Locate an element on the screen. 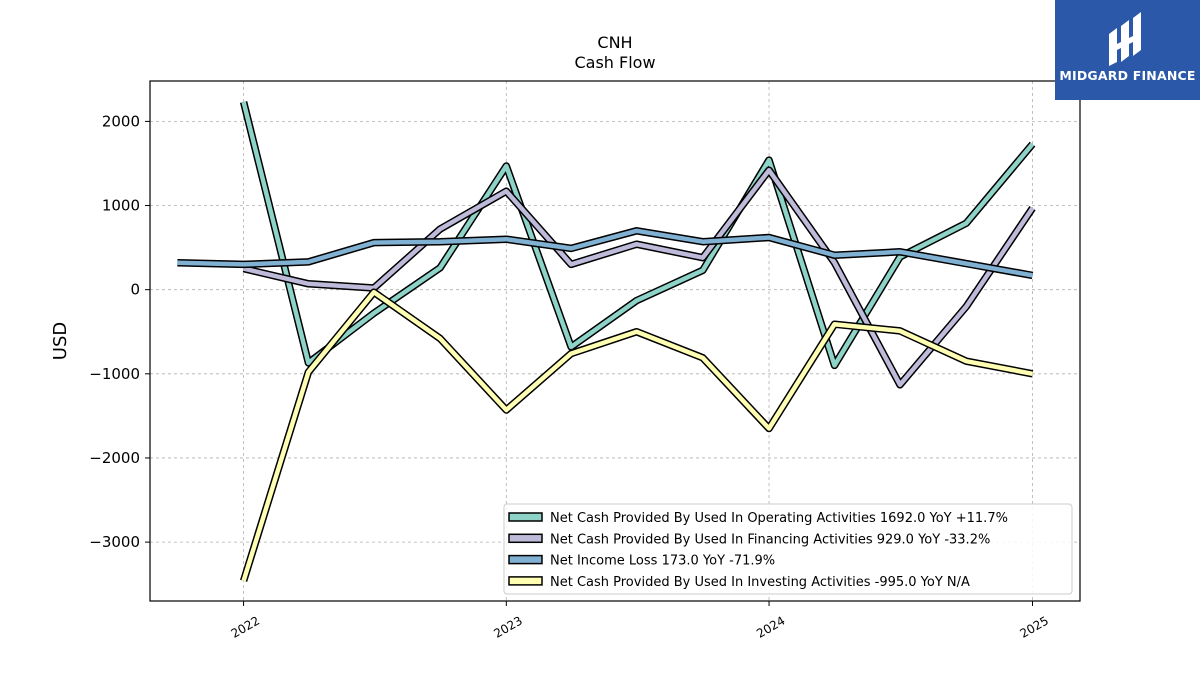 Image resolution: width=1200 pixels, height=675 pixels. x-tick-label: 2024 is located at coordinates (770, 626).